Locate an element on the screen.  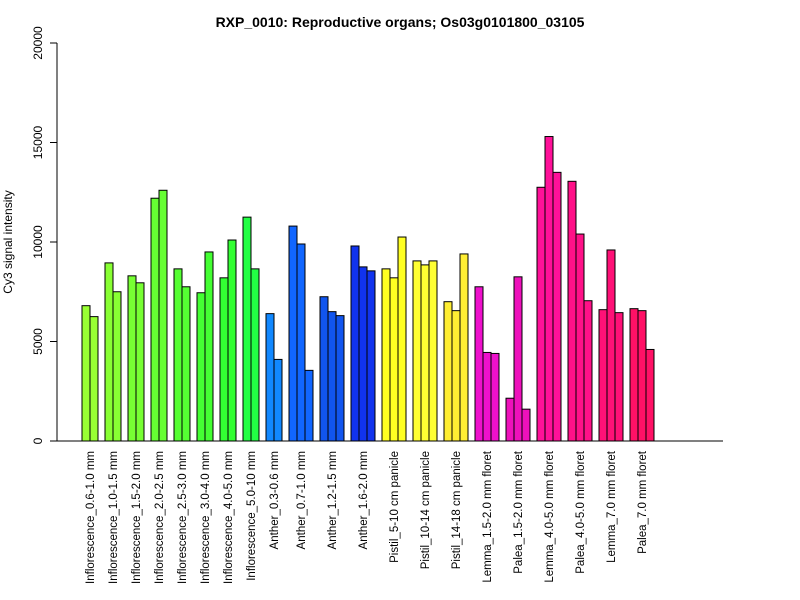
category-label: Inflorescence_5.0-10 mm is located at coordinates (252, 516).